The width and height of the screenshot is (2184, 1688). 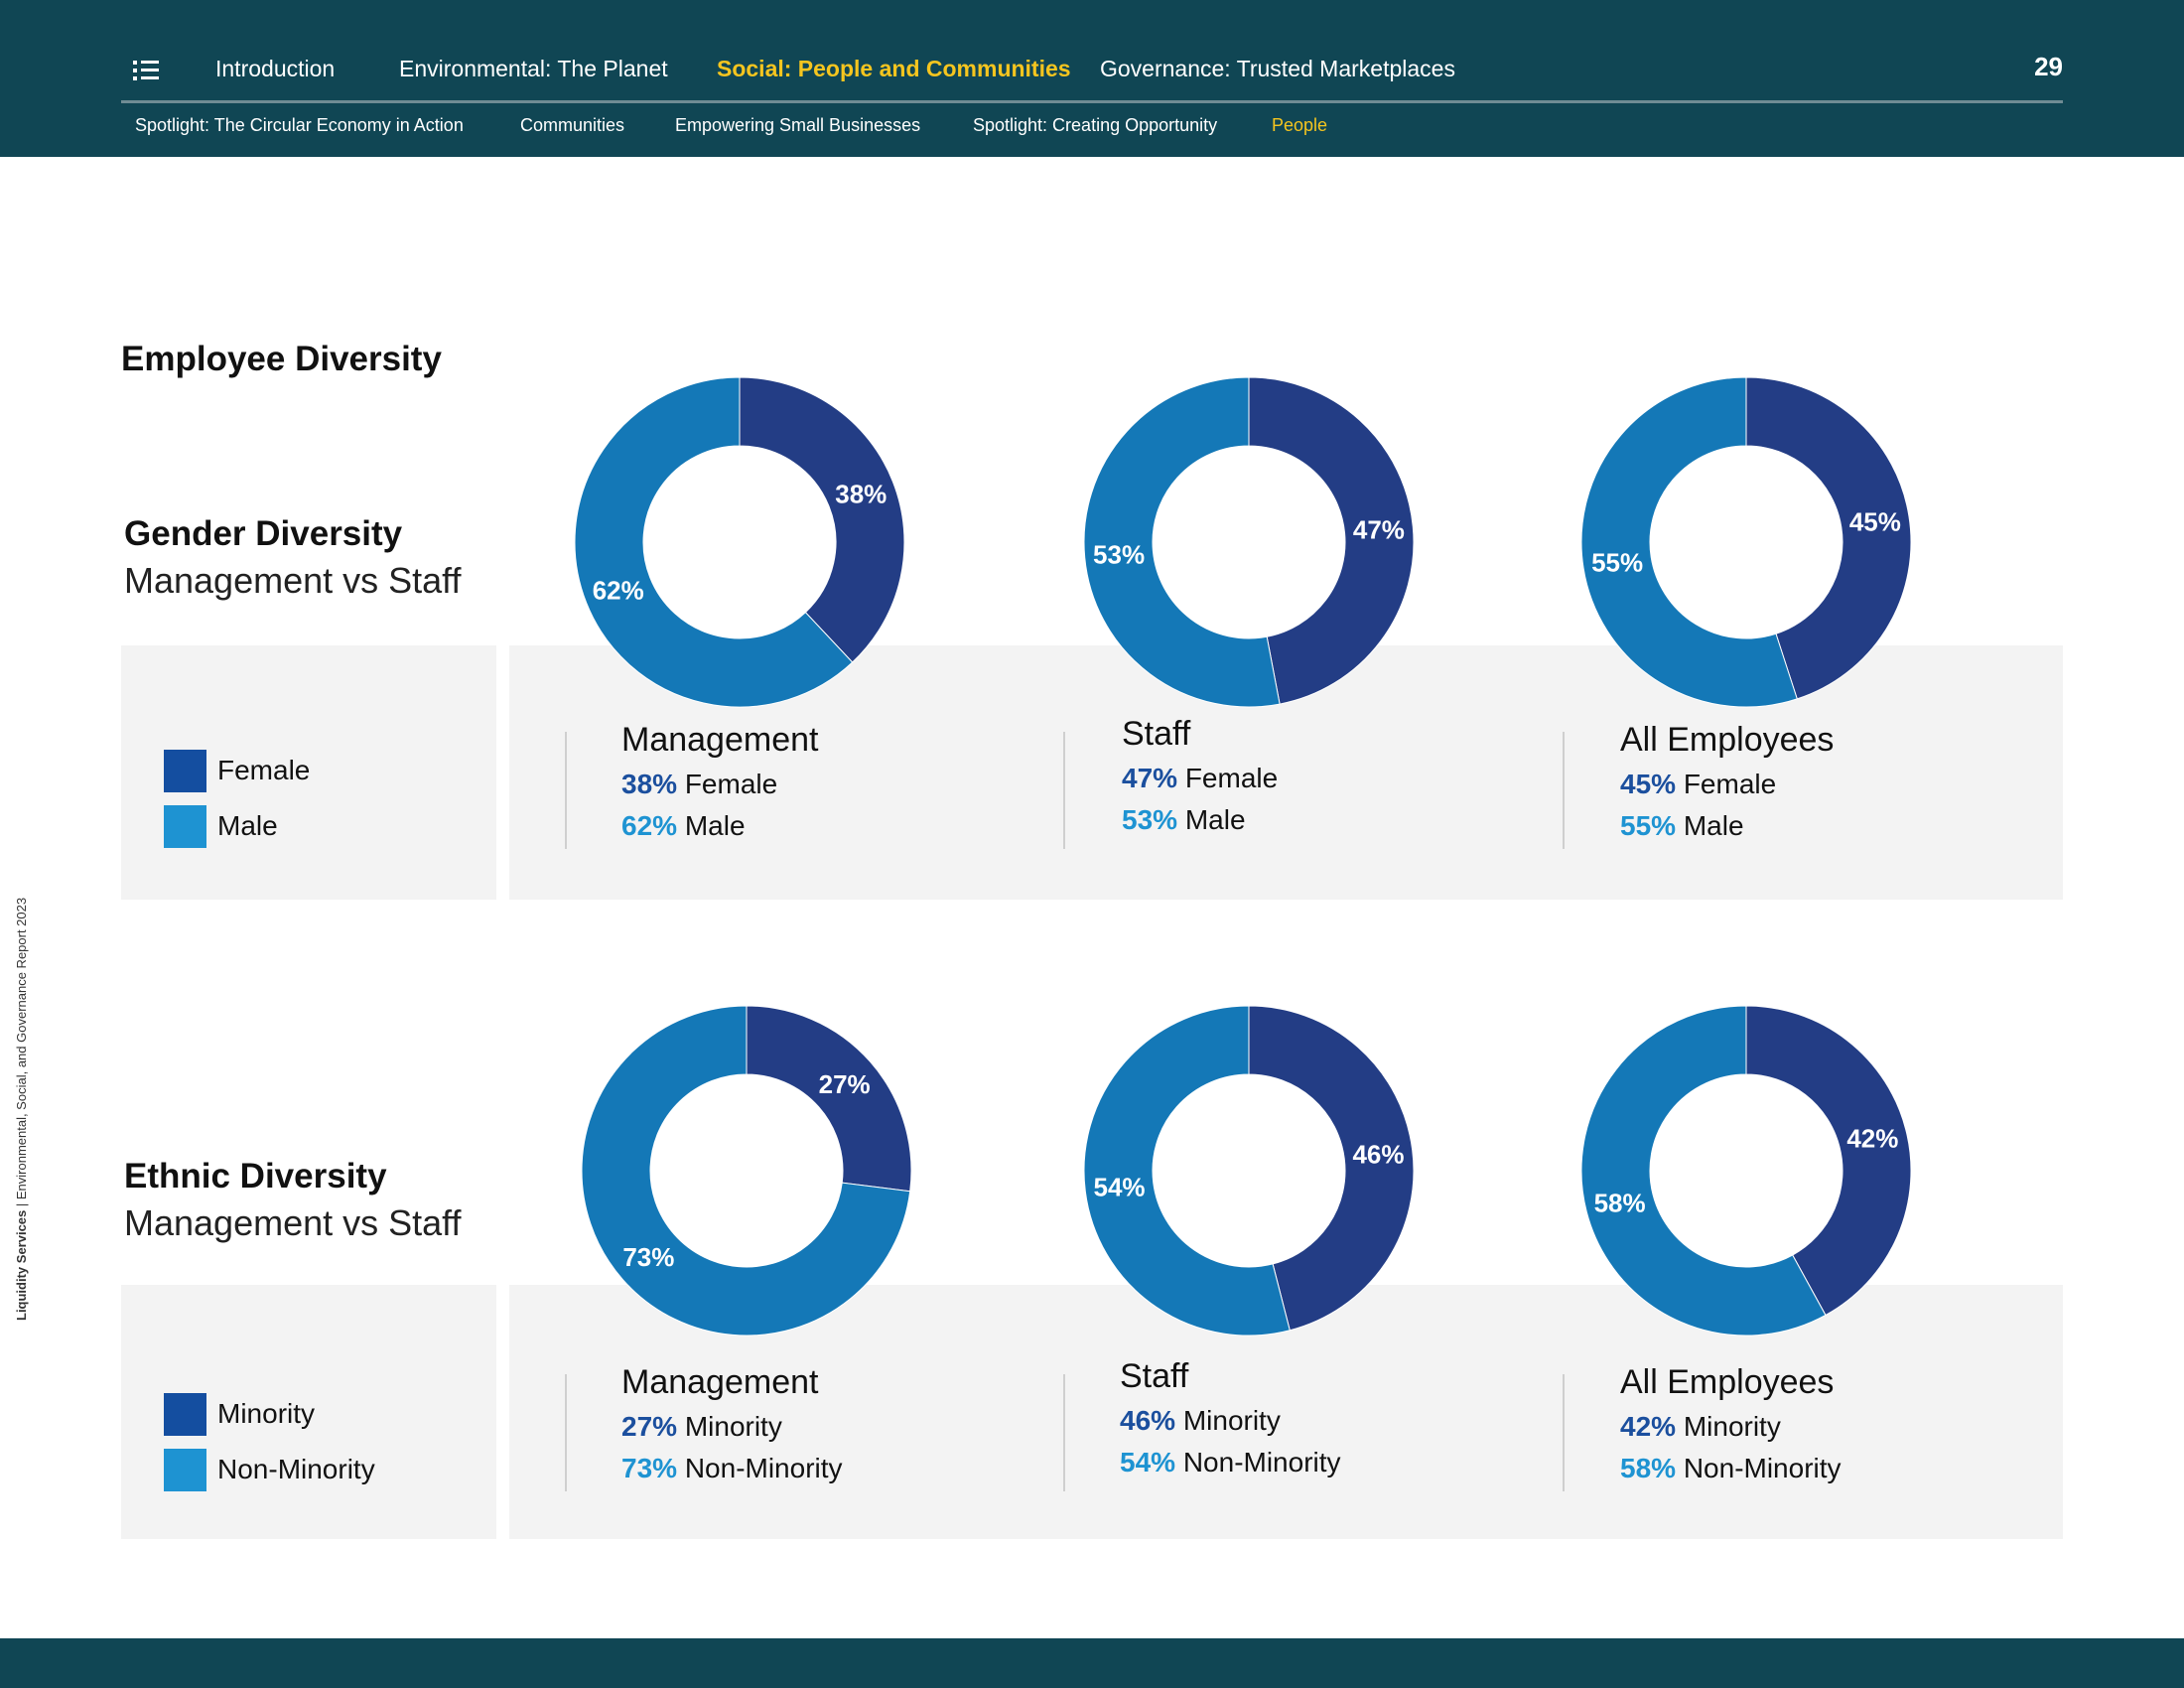 I want to click on caption-line-minority: 27% Minority, so click(x=701, y=1427).